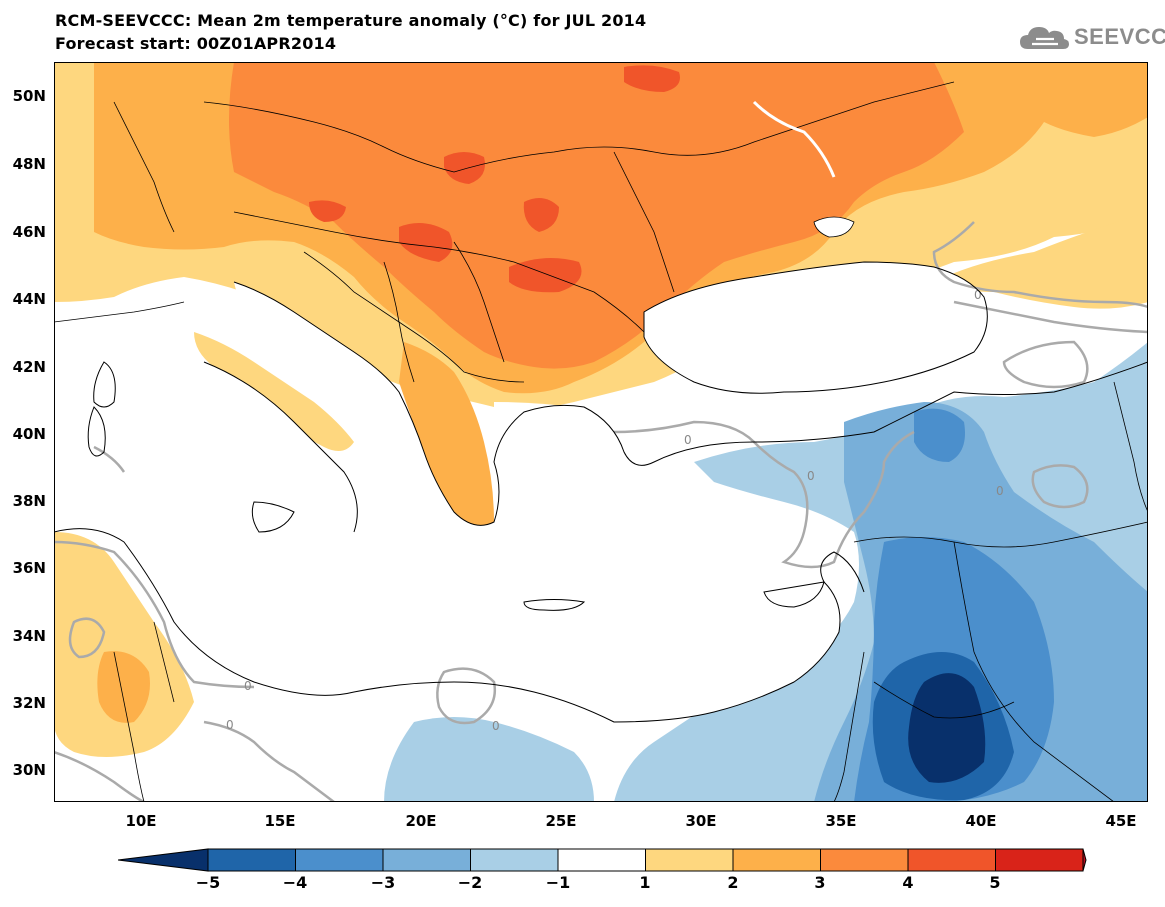 The width and height of the screenshot is (1165, 907). I want to click on colorbar-high-triangle, so click(1084, 860).